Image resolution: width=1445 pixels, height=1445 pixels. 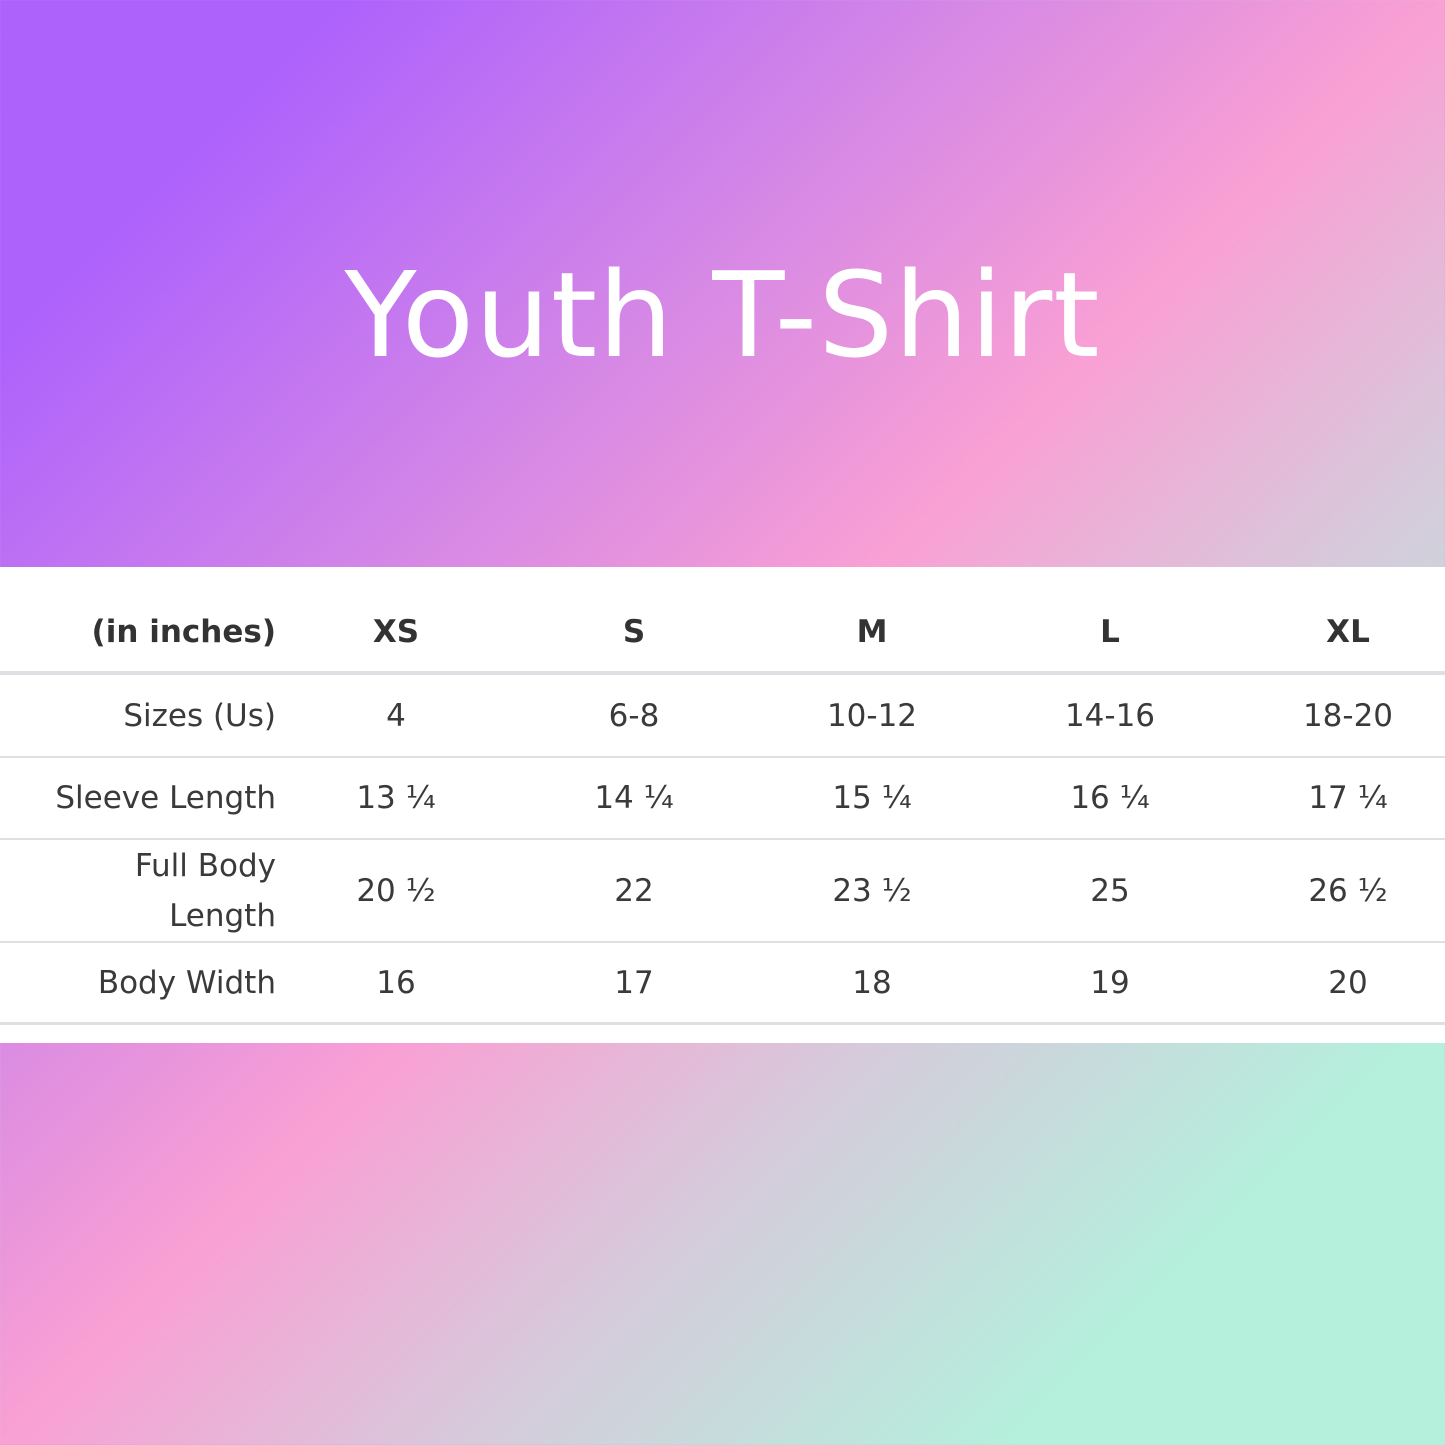 What do you see at coordinates (396, 890) in the screenshot?
I see `cell: 20 ½` at bounding box center [396, 890].